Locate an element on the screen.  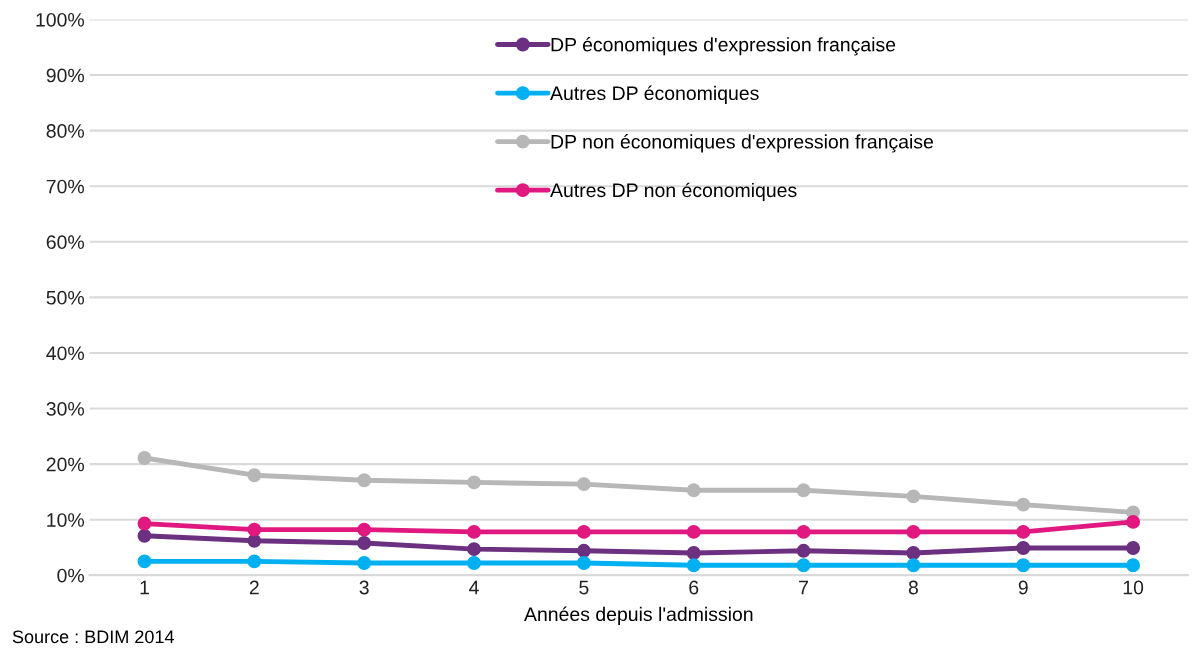
x-tick-label: 8 is located at coordinates (913, 587).